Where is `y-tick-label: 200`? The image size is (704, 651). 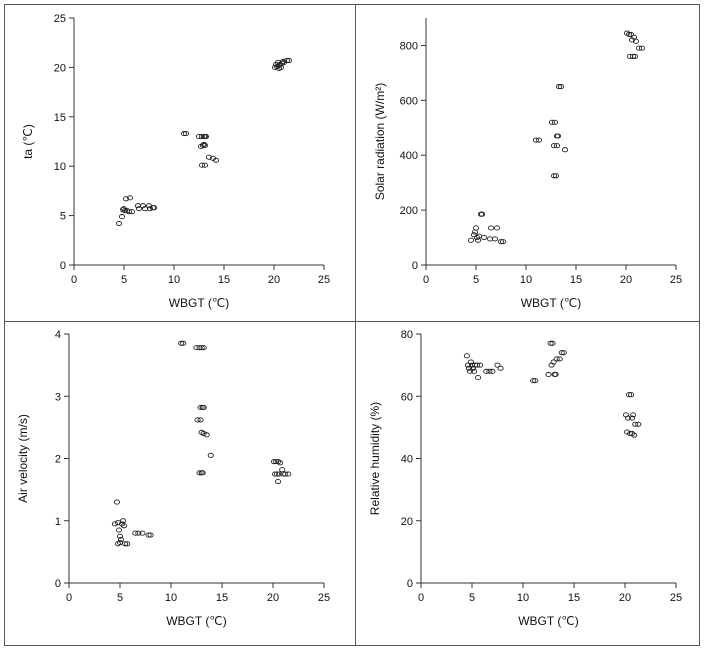 y-tick-label: 200 is located at coordinates (409, 211).